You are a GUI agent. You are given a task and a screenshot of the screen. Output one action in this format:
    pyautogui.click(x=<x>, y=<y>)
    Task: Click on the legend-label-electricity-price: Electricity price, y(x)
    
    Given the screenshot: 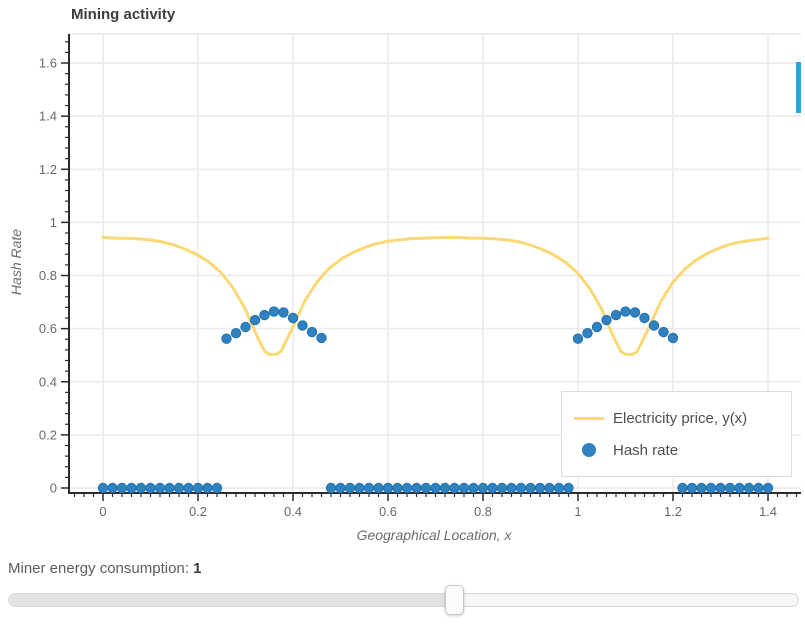 What is the action you would take?
    pyautogui.click(x=680, y=418)
    